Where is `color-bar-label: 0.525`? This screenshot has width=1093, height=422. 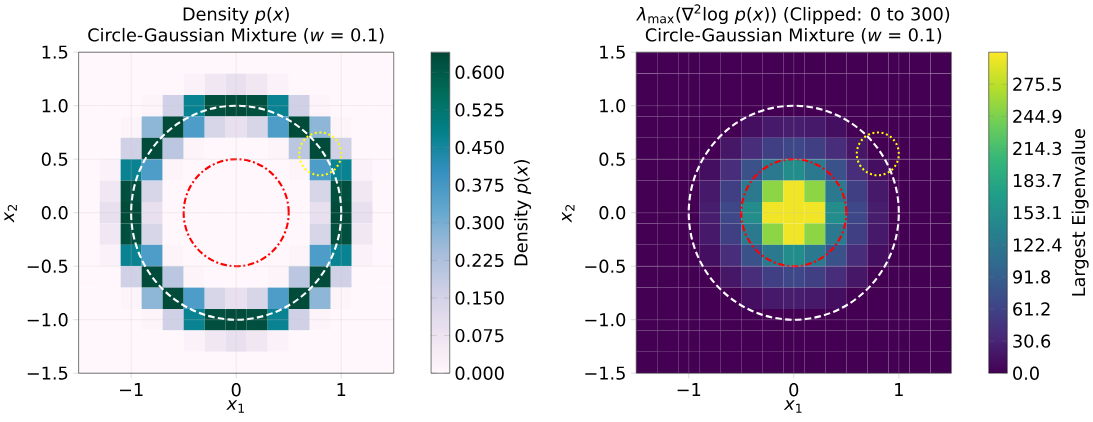
color-bar-label: 0.525 is located at coordinates (479, 110).